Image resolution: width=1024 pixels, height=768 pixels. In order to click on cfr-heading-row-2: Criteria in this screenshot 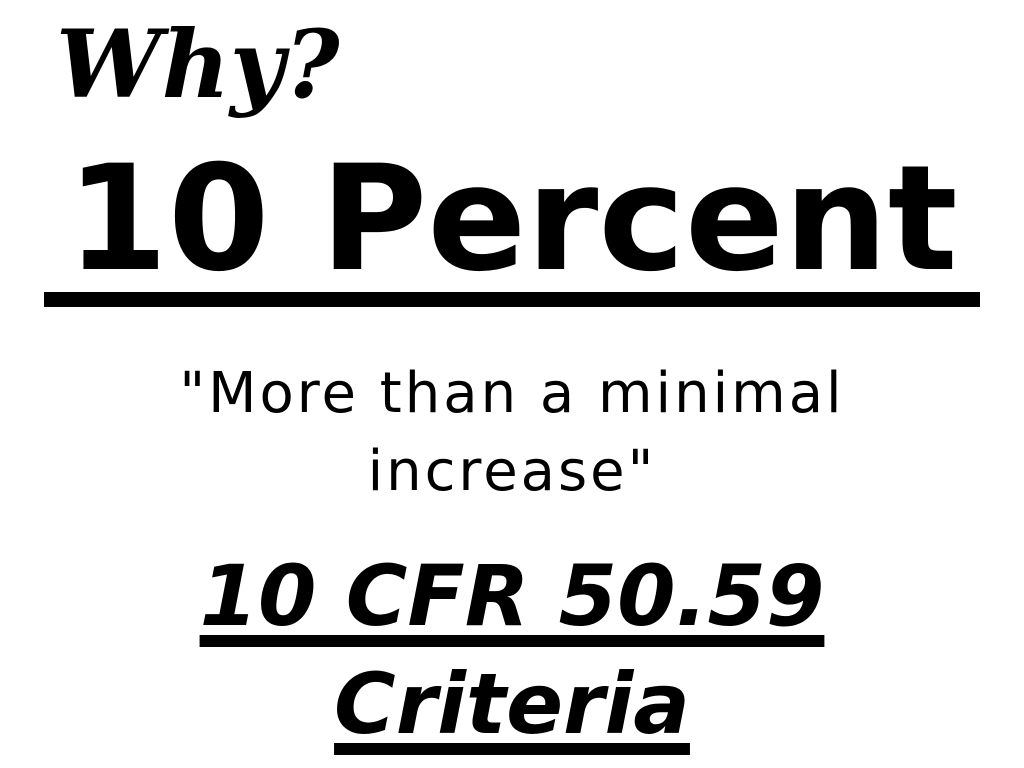, I will do `click(512, 704)`.